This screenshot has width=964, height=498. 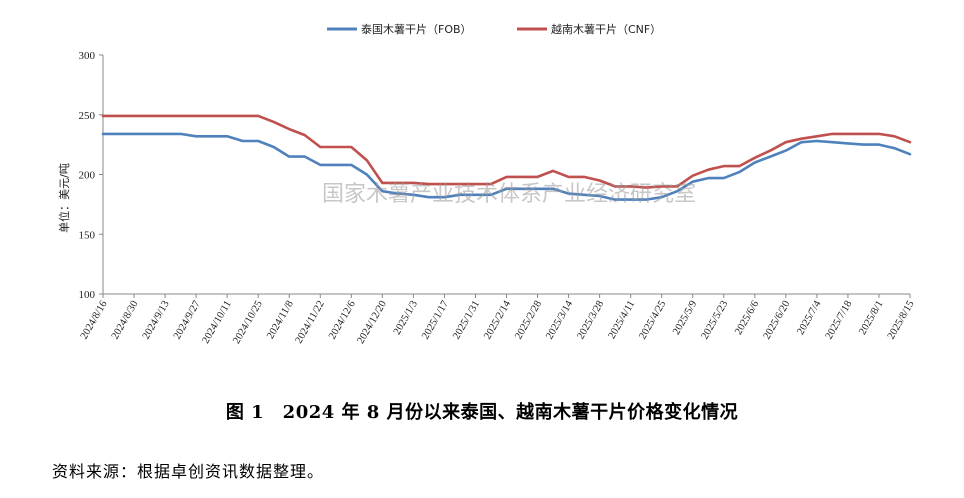 I want to click on legend: 泰国木薯干片（FOB） 越南木薯干片（CNF）, so click(x=494, y=29).